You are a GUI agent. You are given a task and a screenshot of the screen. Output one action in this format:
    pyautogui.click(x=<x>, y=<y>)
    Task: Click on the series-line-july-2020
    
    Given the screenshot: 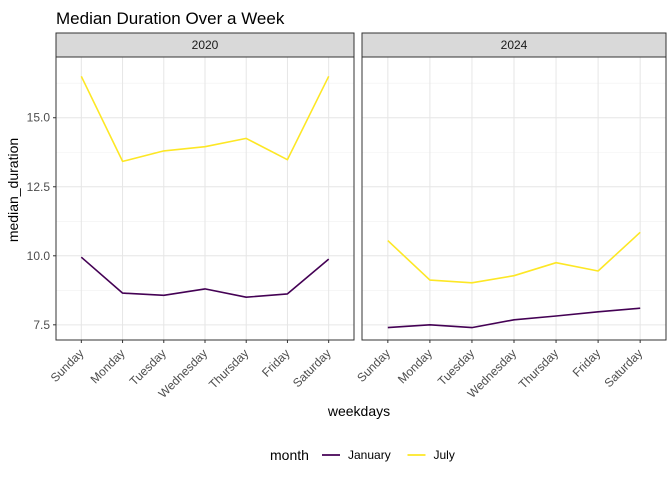 What is the action you would take?
    pyautogui.click(x=205, y=119)
    